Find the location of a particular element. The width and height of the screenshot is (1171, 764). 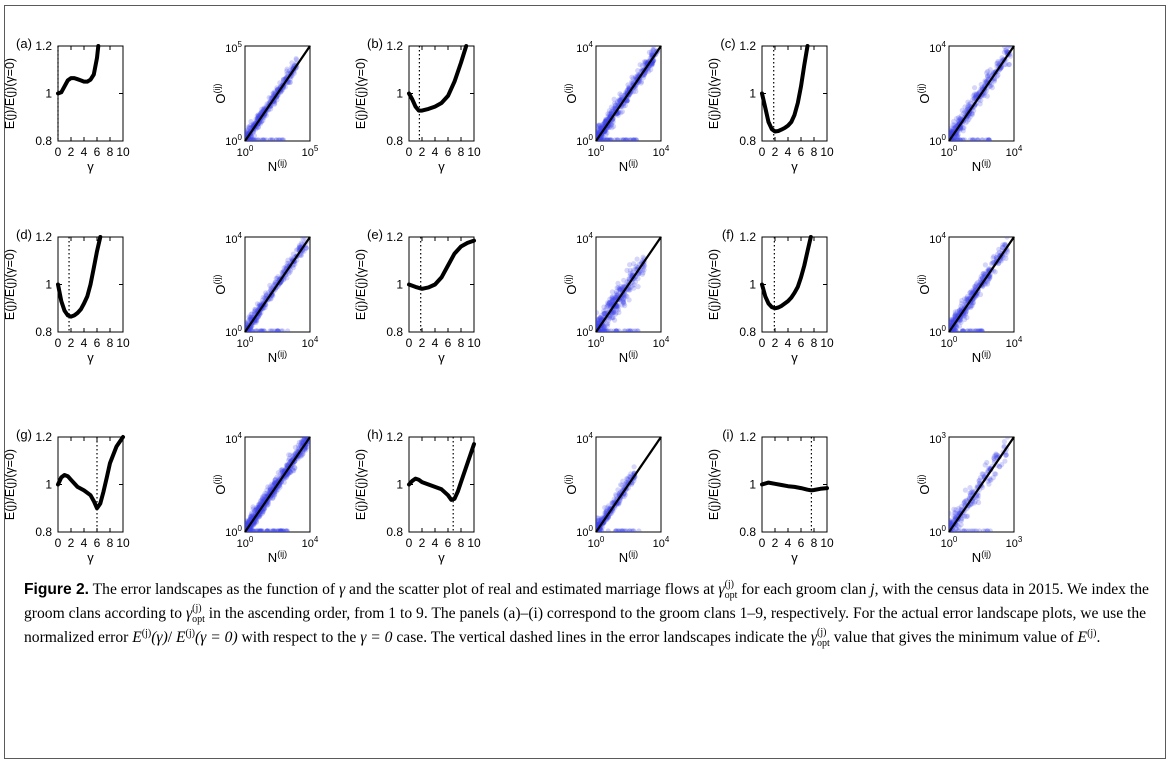

x-tick-label: 0 is located at coordinates (58, 543).